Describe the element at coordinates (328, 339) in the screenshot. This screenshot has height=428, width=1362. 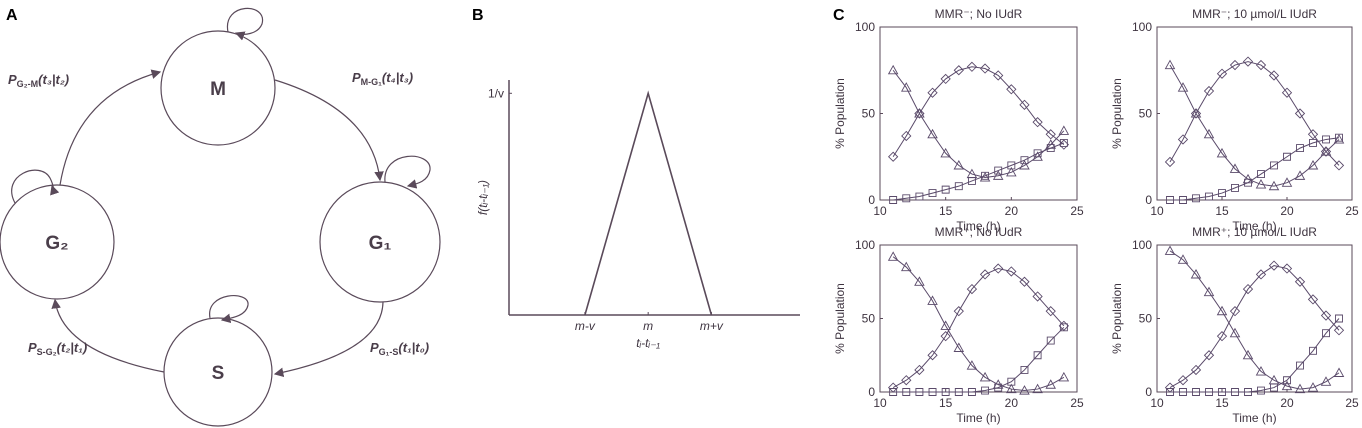
I see `arrow` at that location.